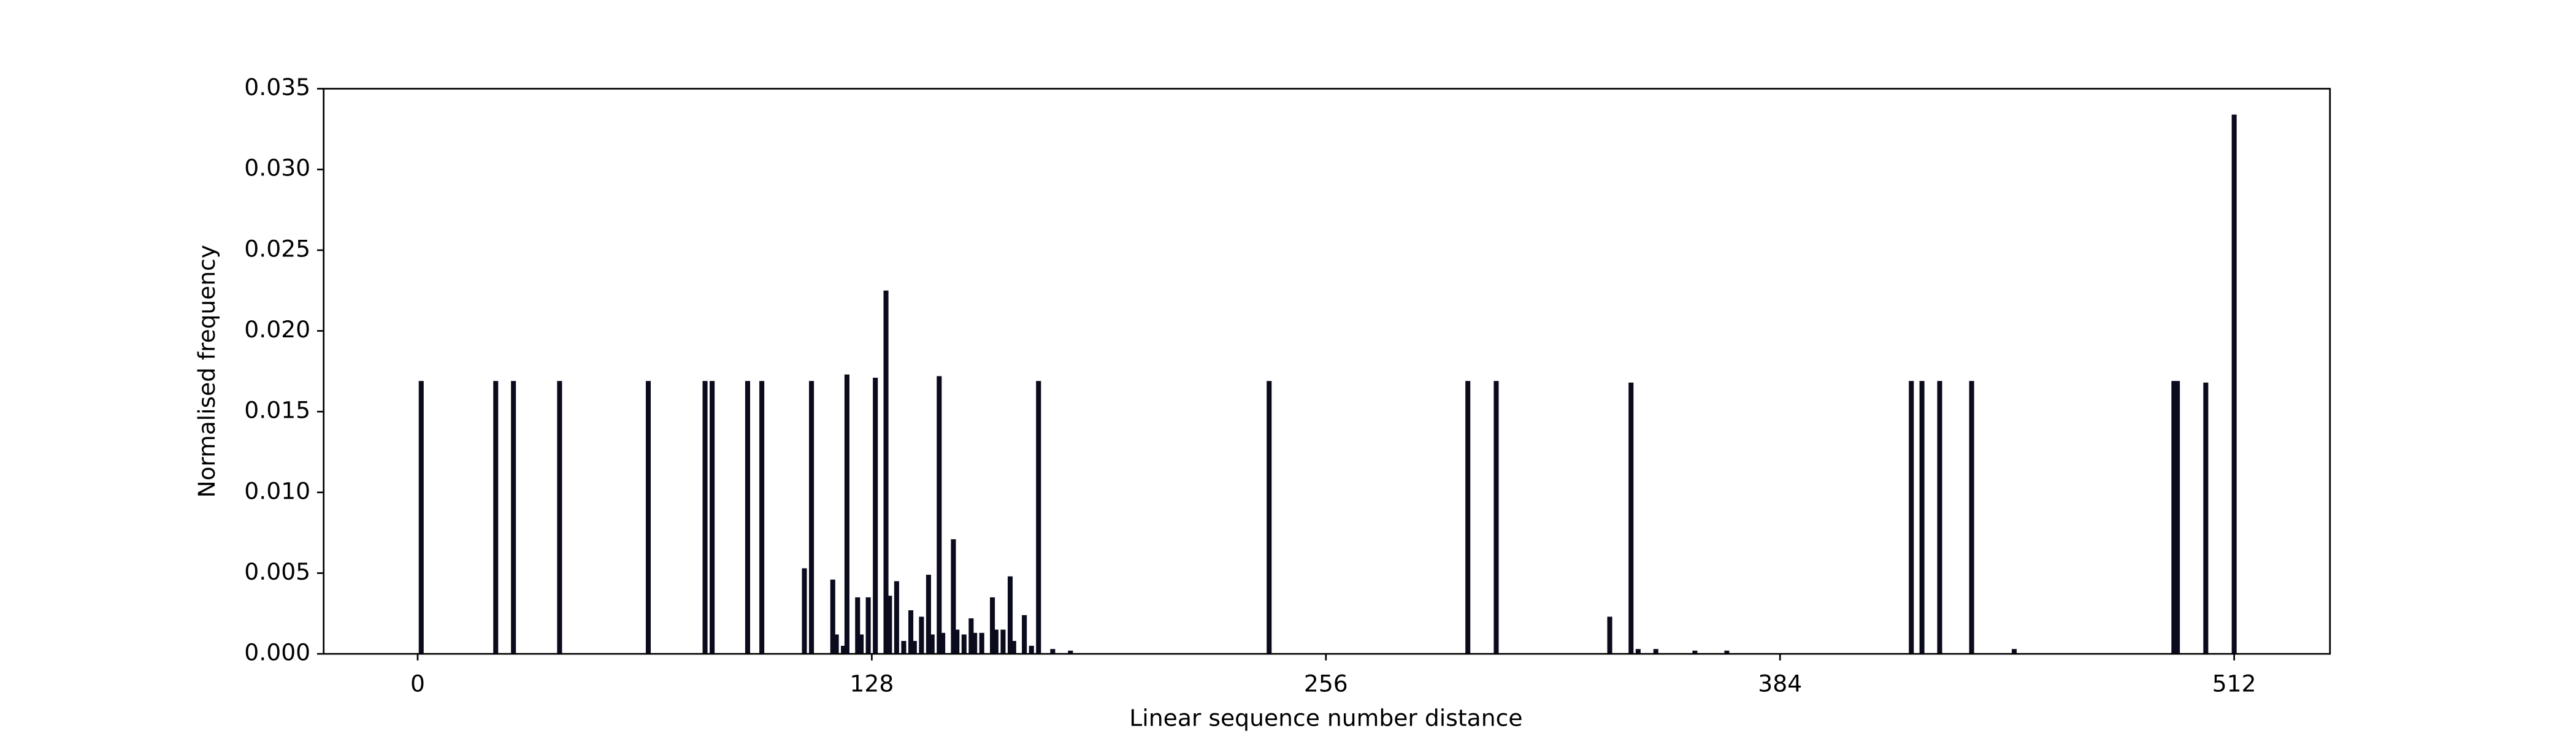 The image size is (2576, 736). Describe the element at coordinates (277, 571) in the screenshot. I see `y-tick-label: 0.005` at that location.